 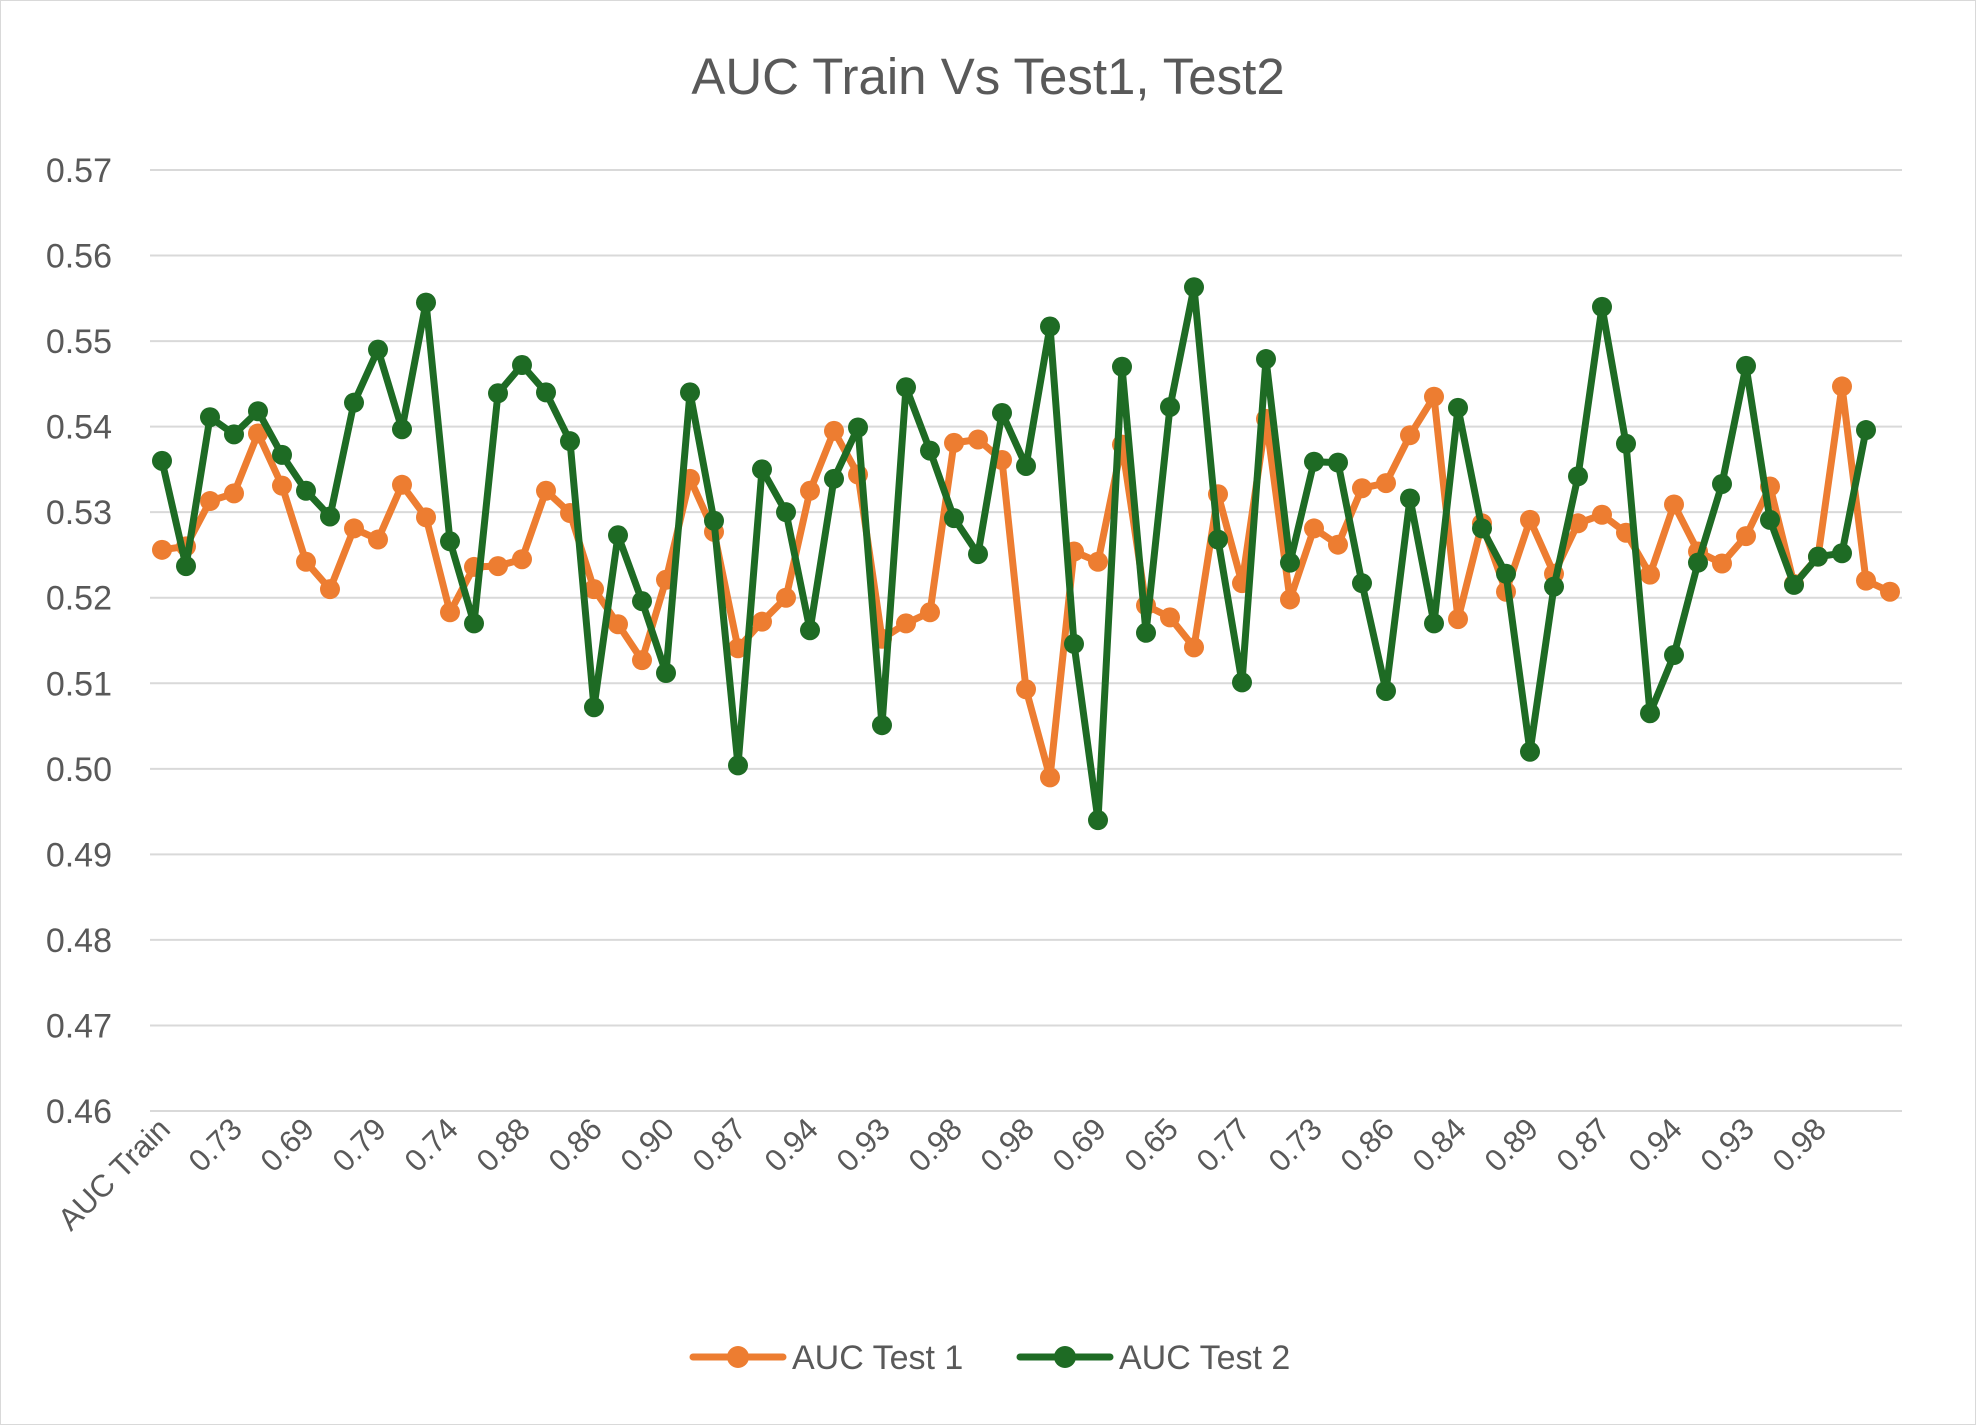 I want to click on chart-title: AUC Train Vs Test1, Test2, so click(x=987, y=76).